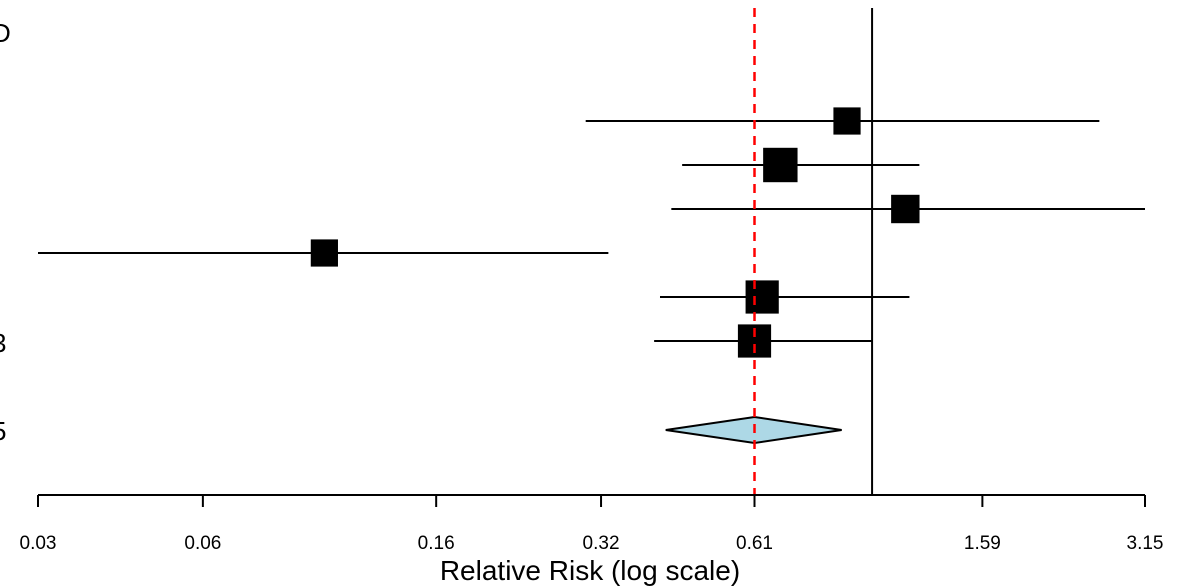  What do you see at coordinates (38, 543) in the screenshot?
I see `x-tick-label: 0.03` at bounding box center [38, 543].